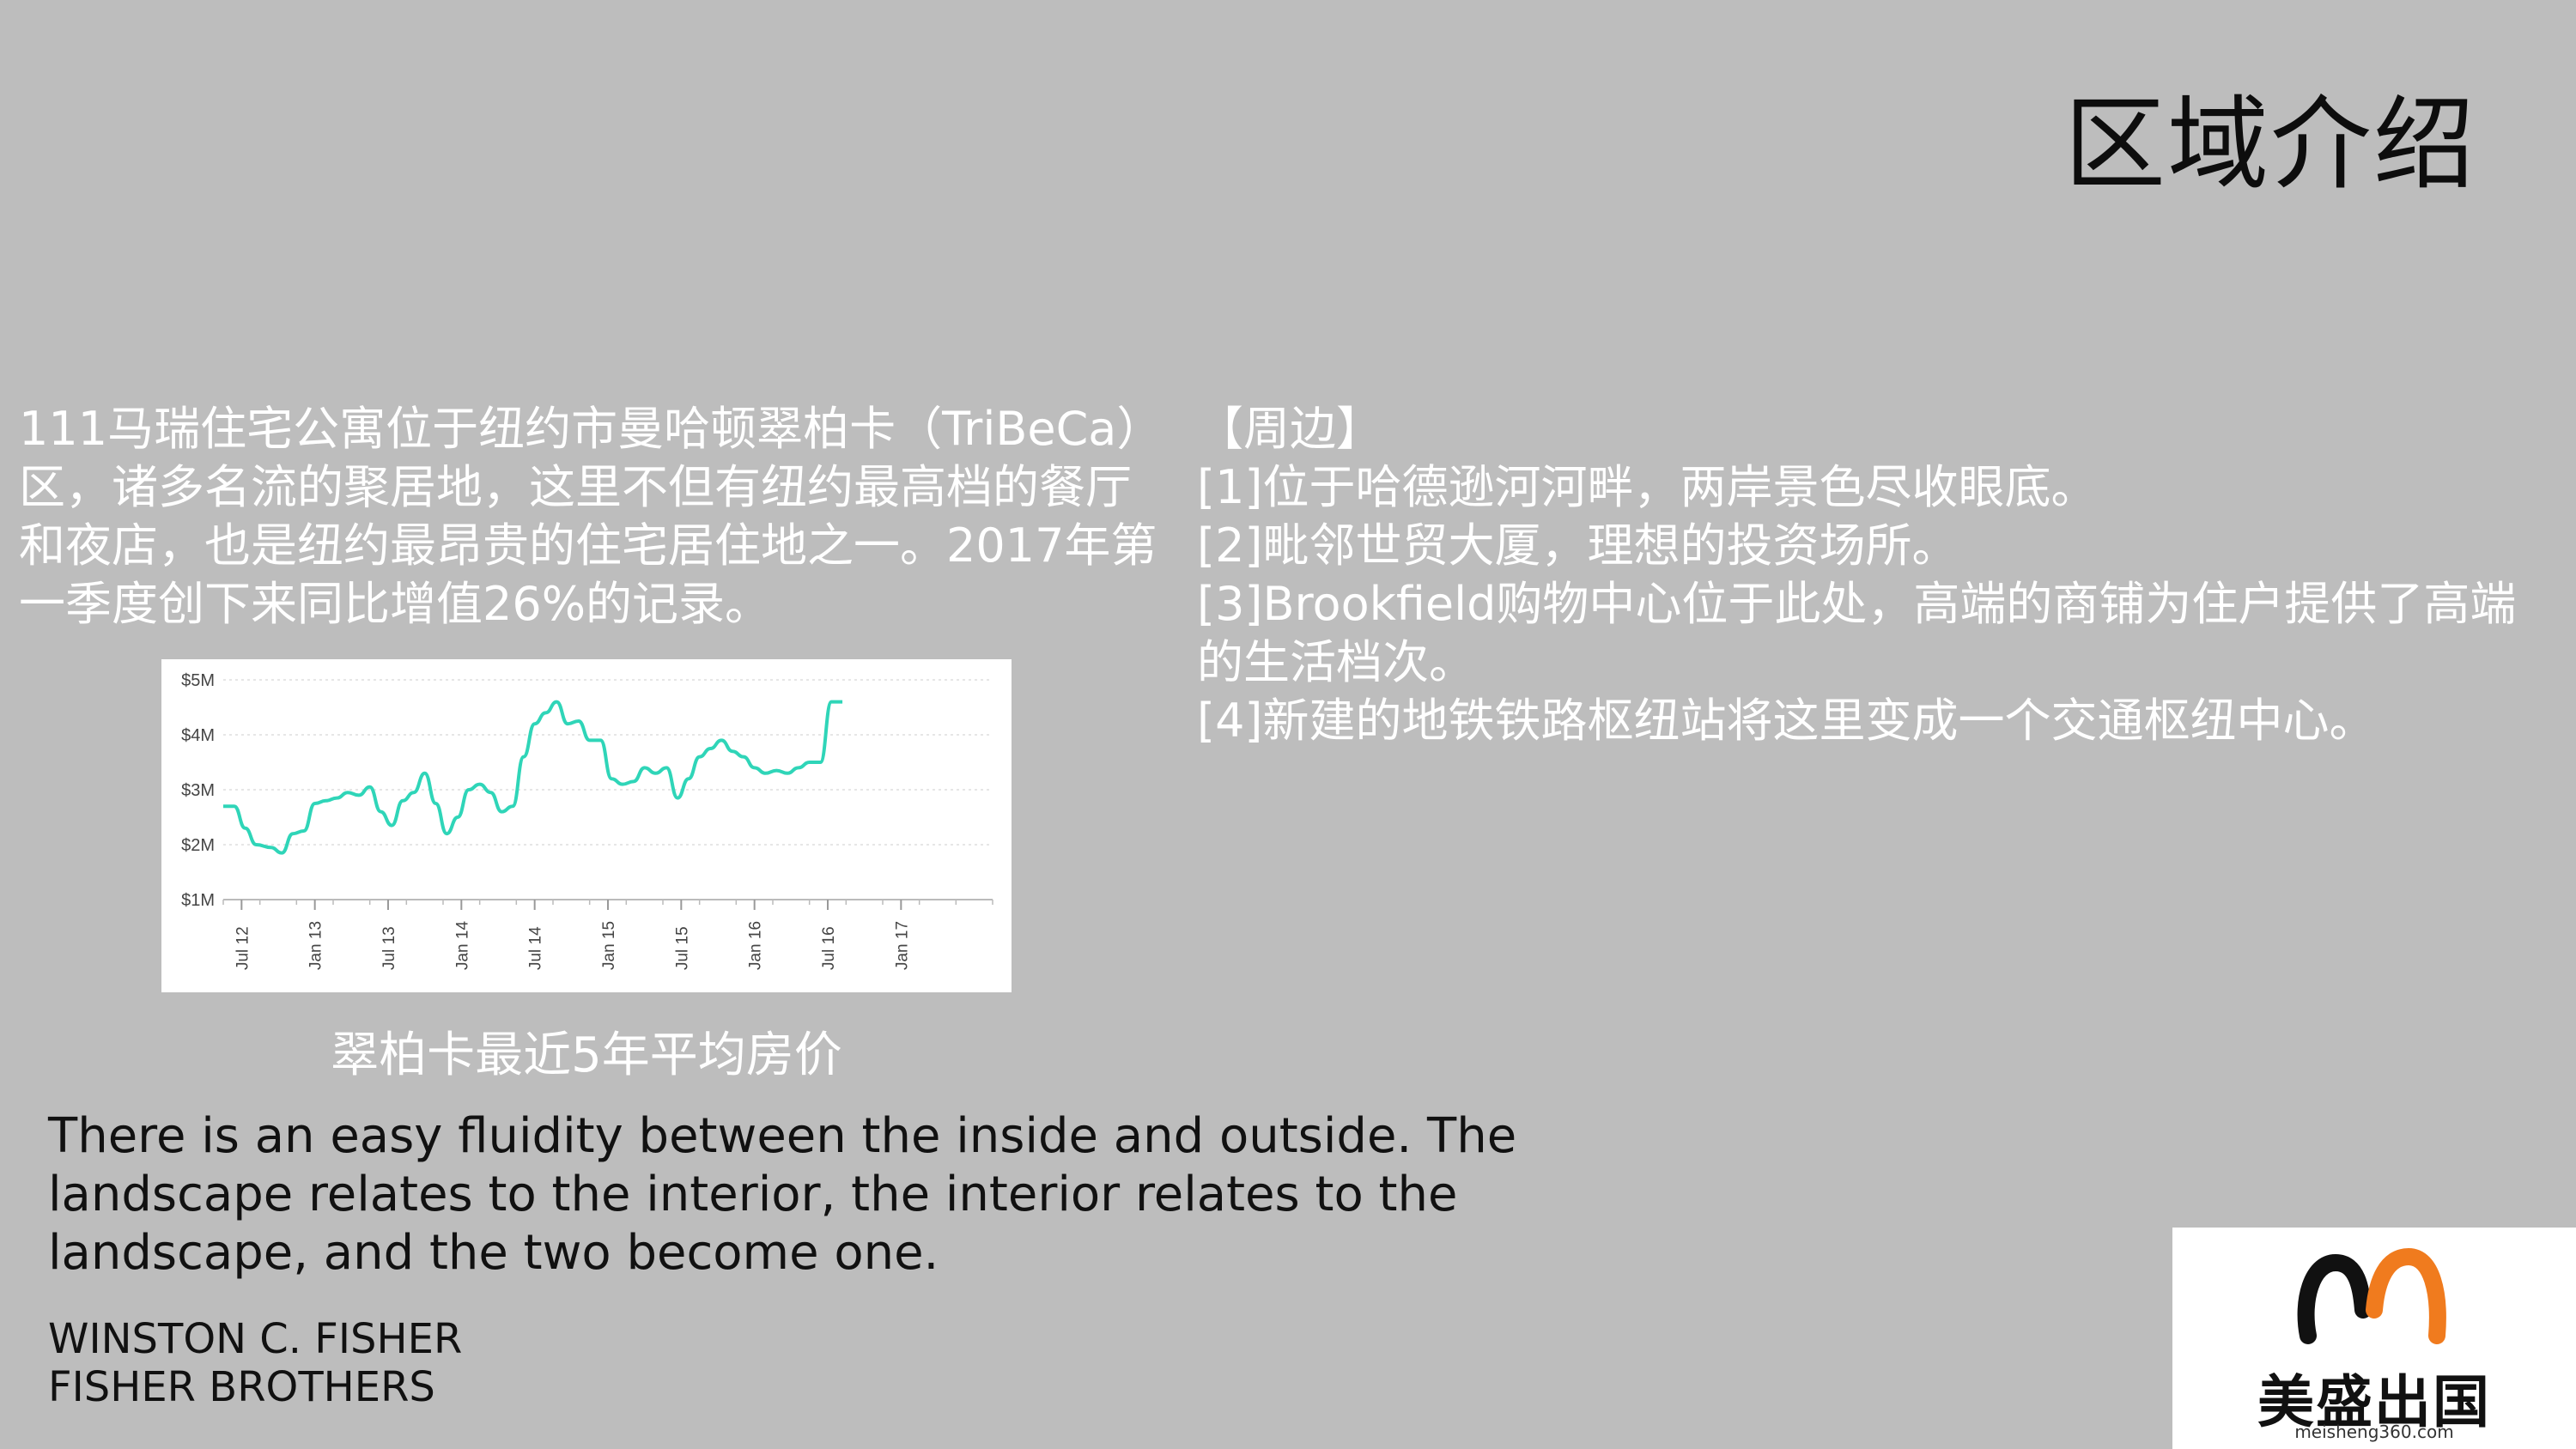  Describe the element at coordinates (198, 901) in the screenshot. I see `y-tick-label: $1M` at that location.